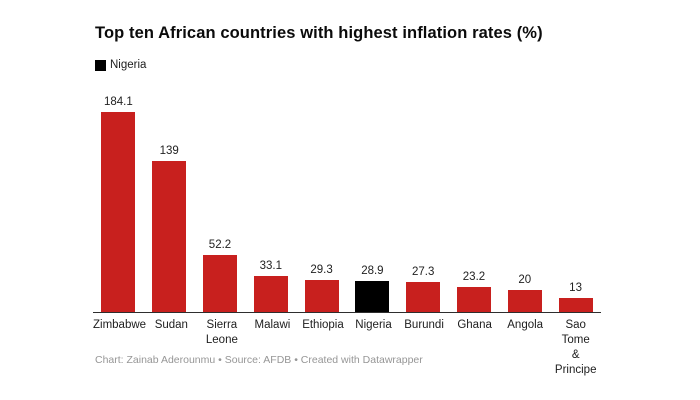 This screenshot has width=700, height=400. What do you see at coordinates (169, 236) in the screenshot?
I see `bar-sudan` at bounding box center [169, 236].